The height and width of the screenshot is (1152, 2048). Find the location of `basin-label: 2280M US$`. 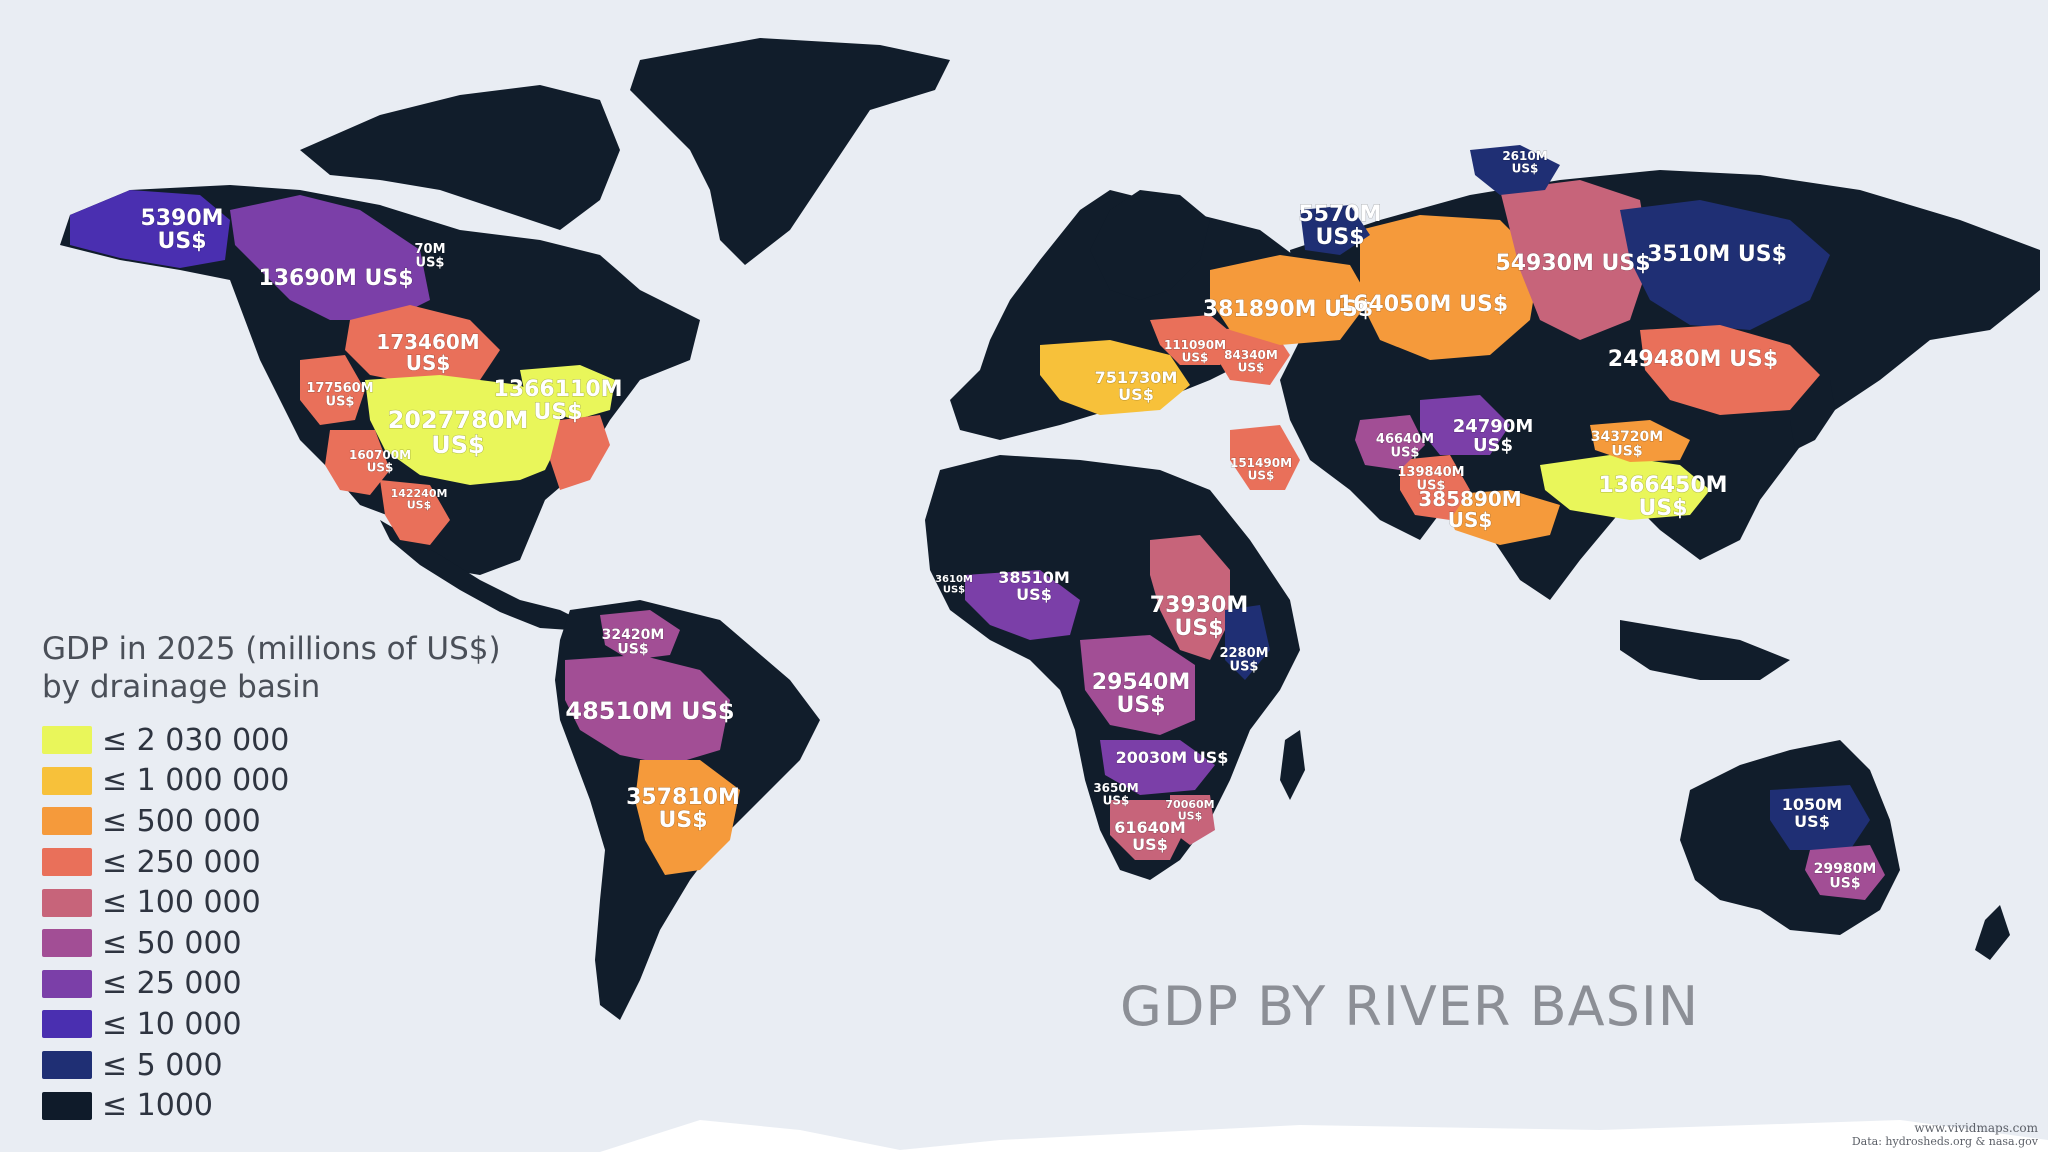

basin-label: 2280M US$ is located at coordinates (1243, 660).